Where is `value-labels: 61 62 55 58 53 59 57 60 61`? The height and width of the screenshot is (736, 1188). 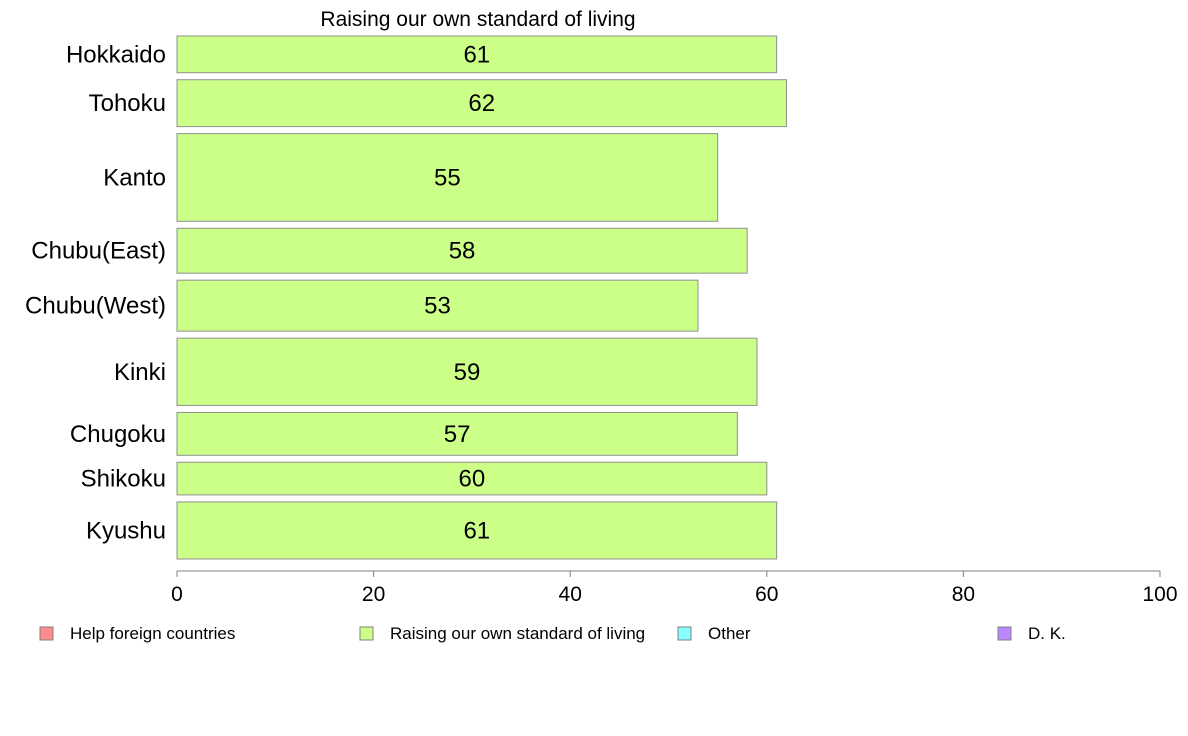 value-labels: 61 62 55 58 53 59 57 60 61 is located at coordinates (459, 292).